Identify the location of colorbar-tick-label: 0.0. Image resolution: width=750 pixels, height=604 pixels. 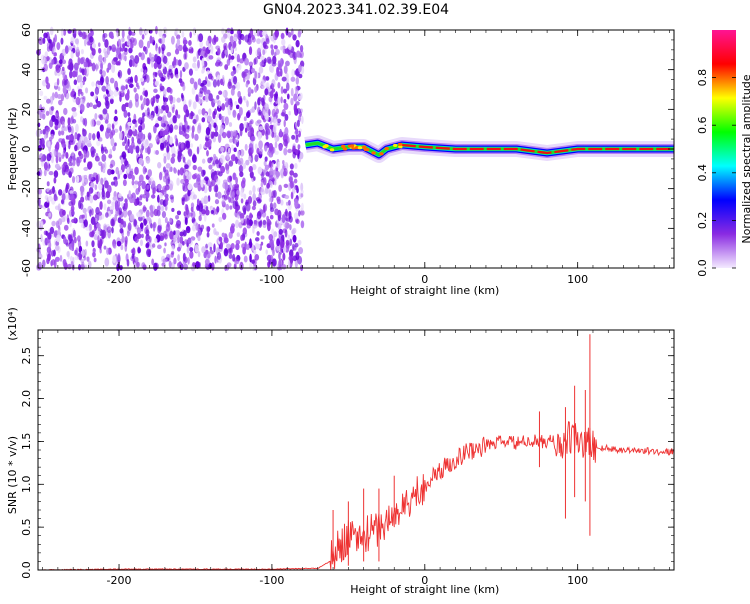
(702, 268).